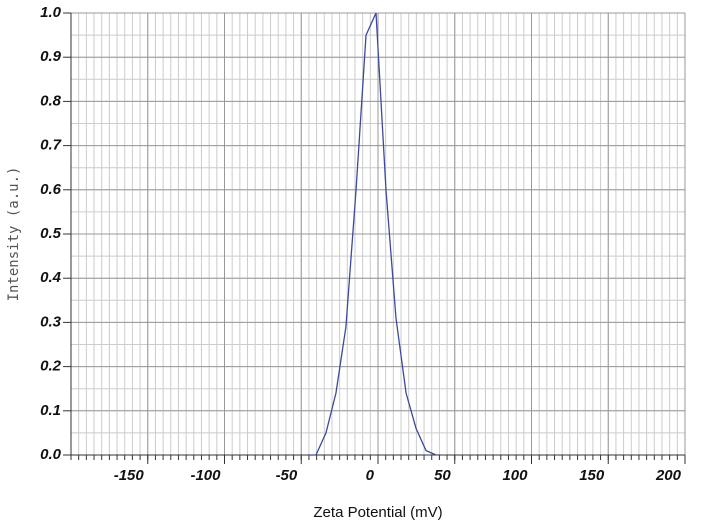 The width and height of the screenshot is (701, 522). I want to click on y-tick-label: 0.5, so click(51, 233).